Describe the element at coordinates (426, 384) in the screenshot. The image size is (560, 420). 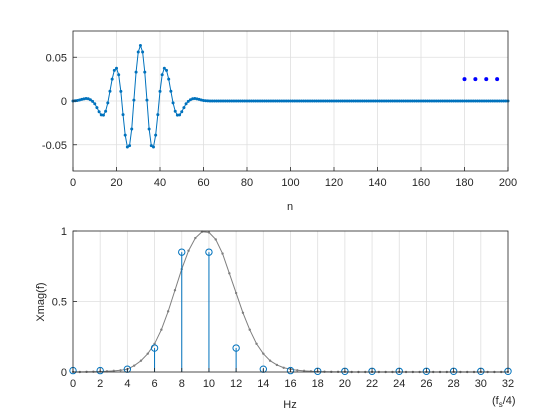
I see `bottom-xtick-label-13: 26` at that location.